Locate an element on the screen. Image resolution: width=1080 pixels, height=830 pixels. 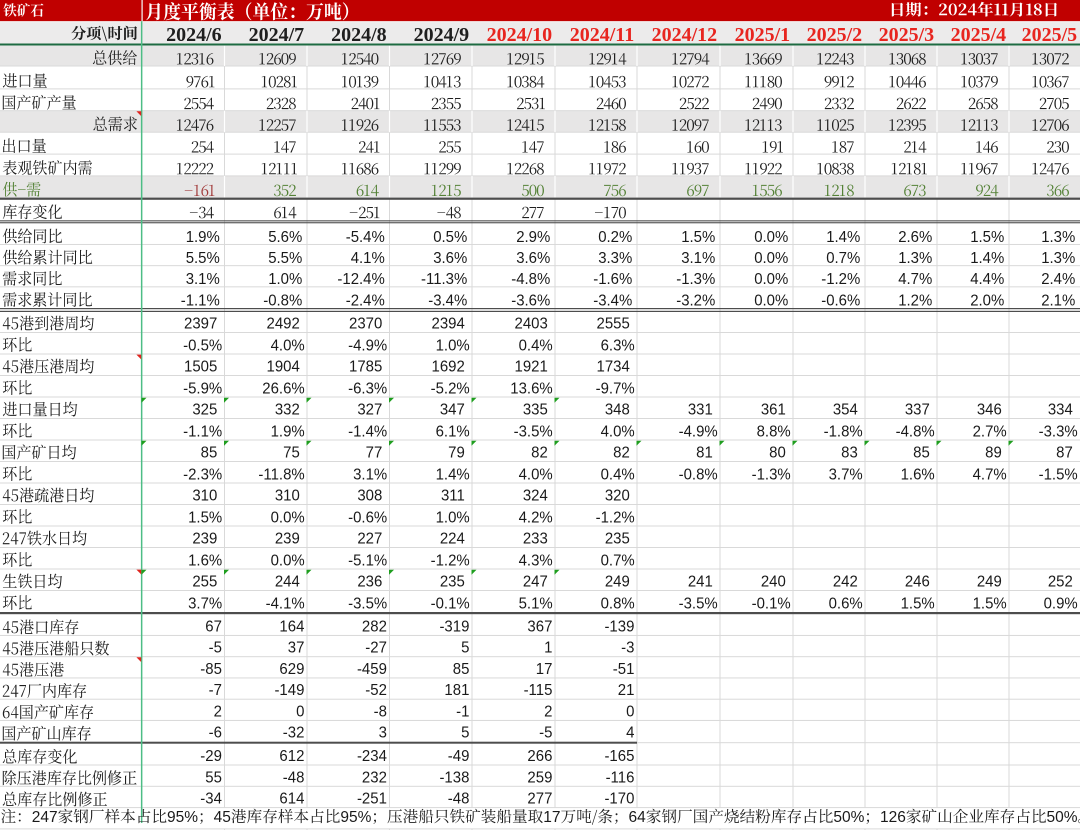
svg-text: 4.2% is located at coordinates (536, 518).